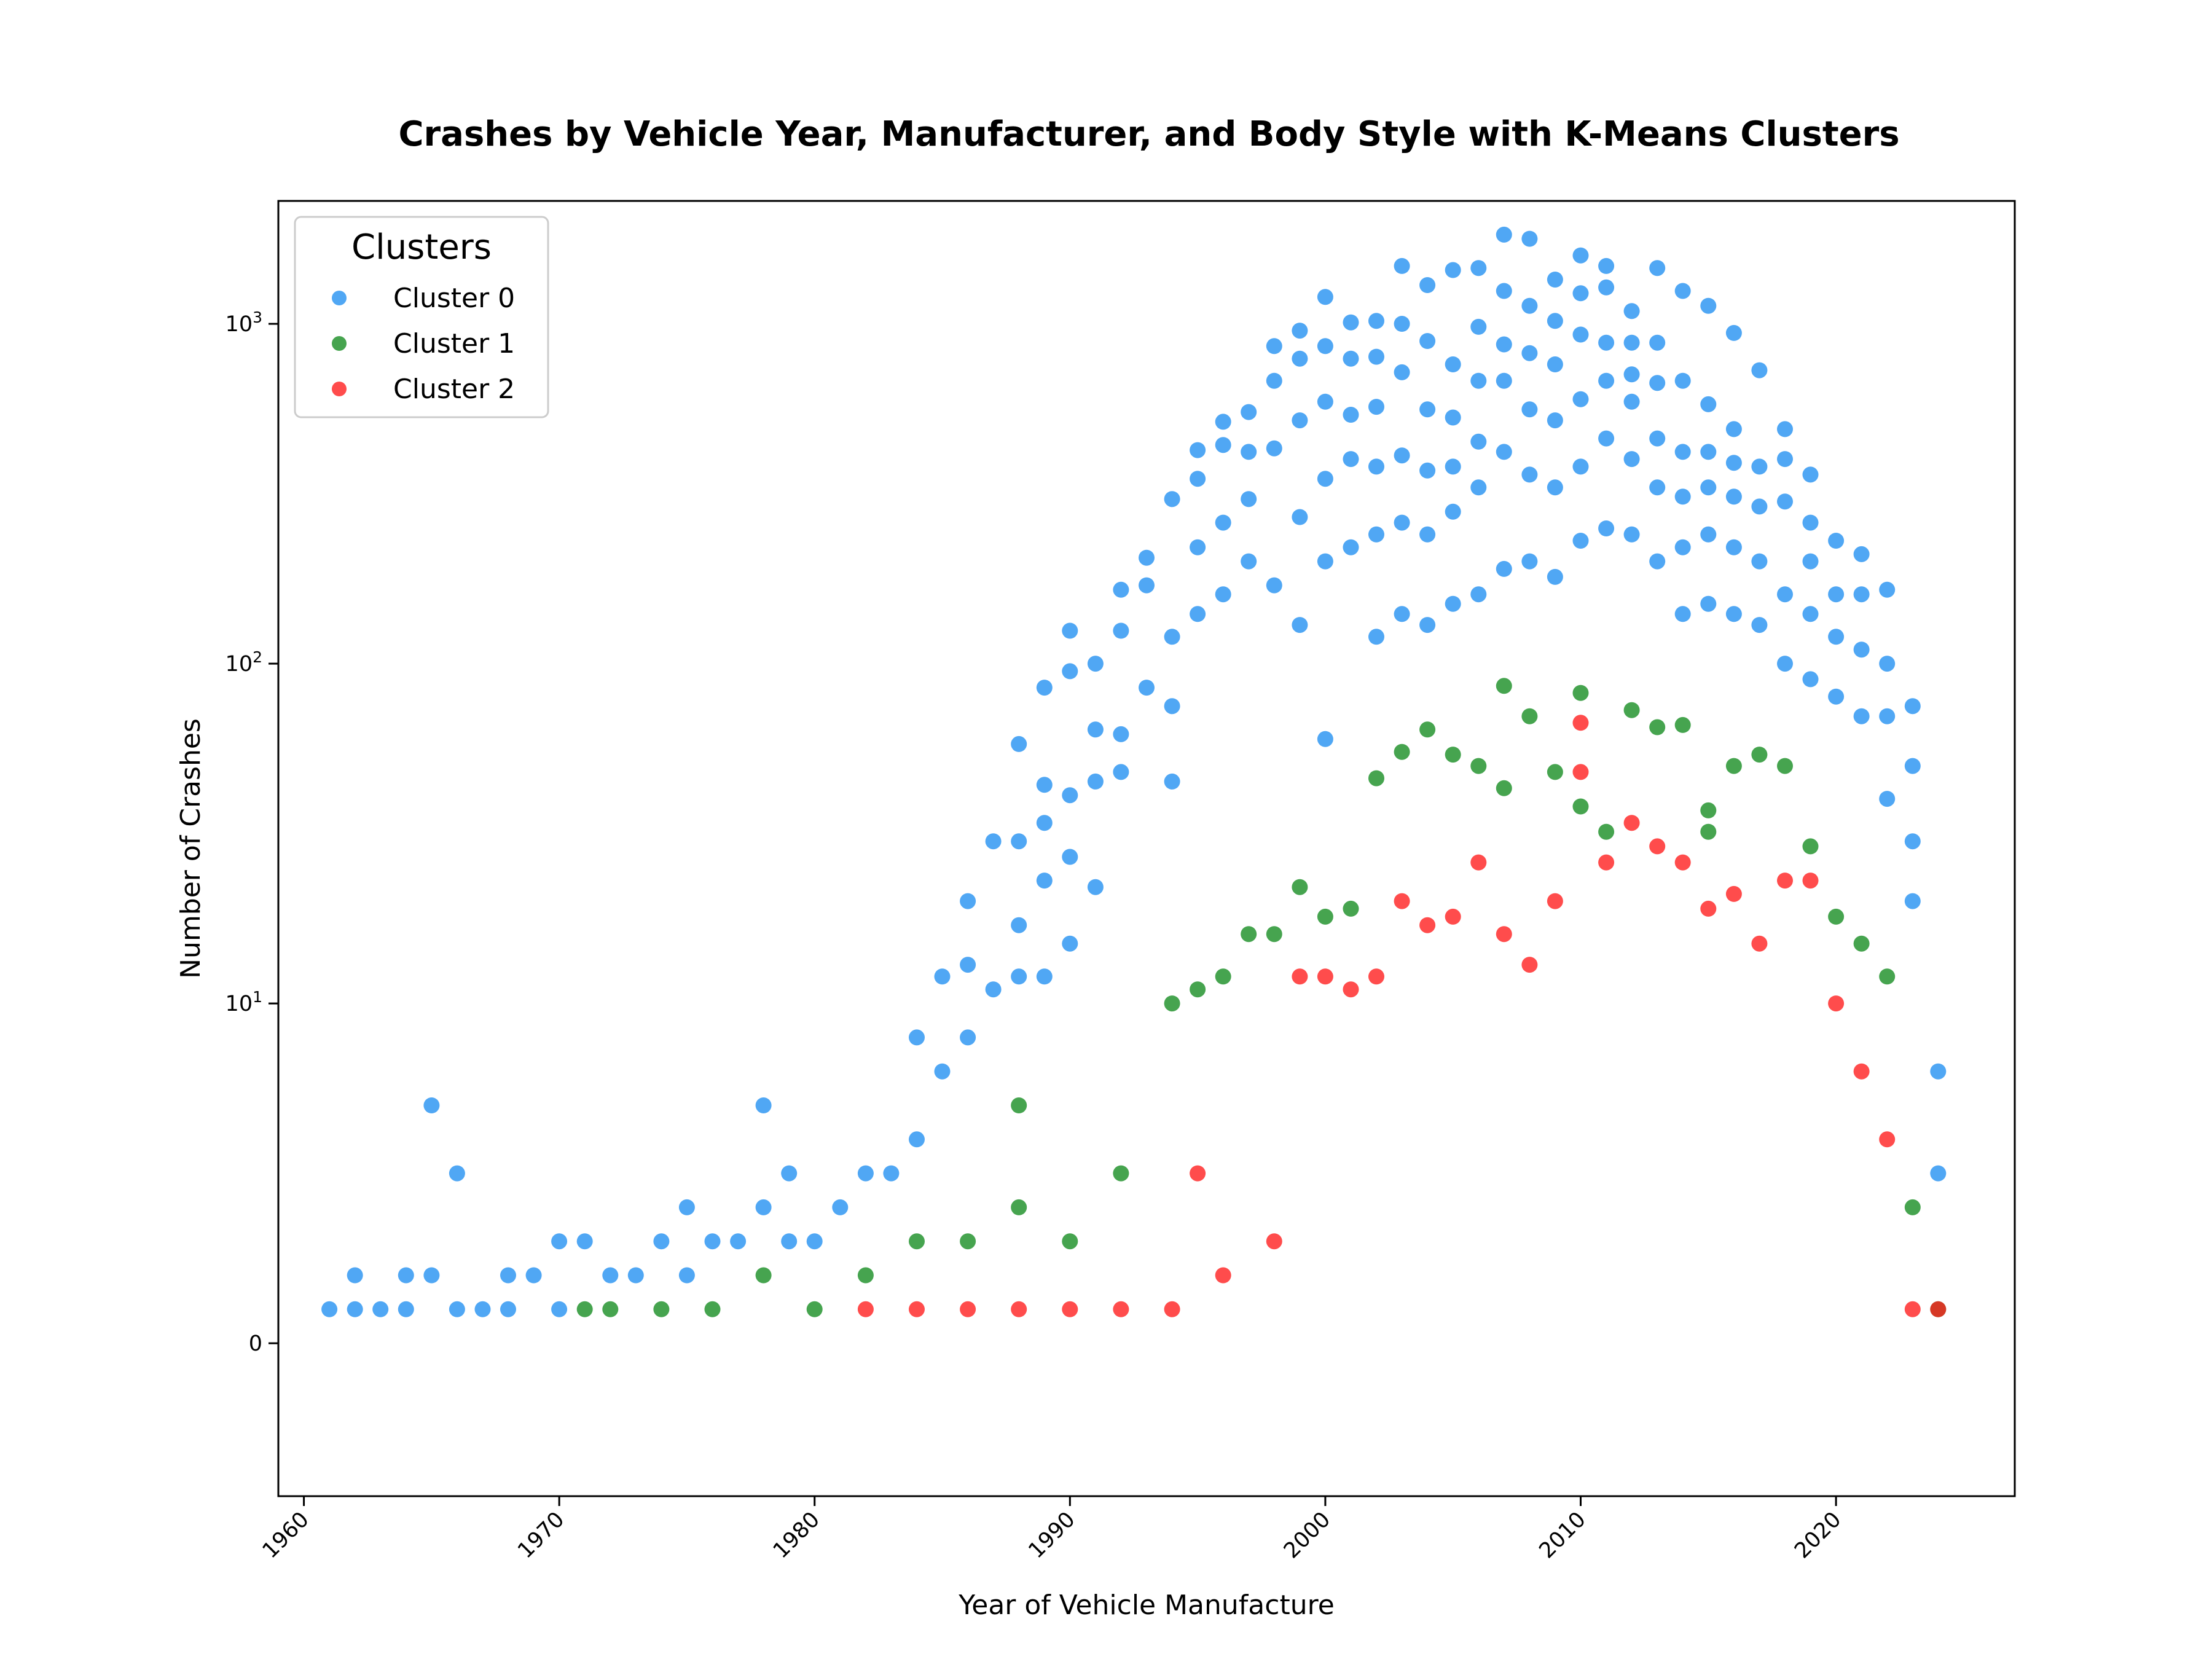 This screenshot has width=2212, height=1659. I want to click on legend: Clusters Cluster 0 Cluster 1 Cluster 2, so click(421, 317).